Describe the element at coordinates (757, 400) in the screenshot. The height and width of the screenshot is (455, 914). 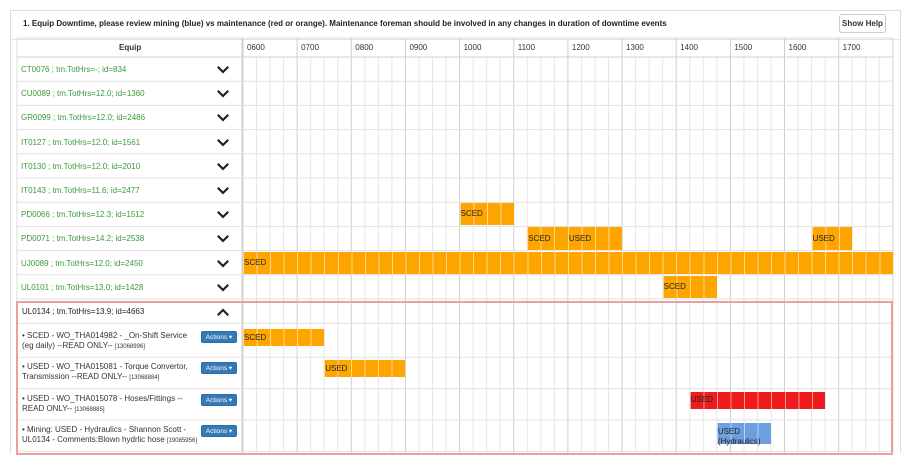
I see `detail-2-event-bar` at that location.